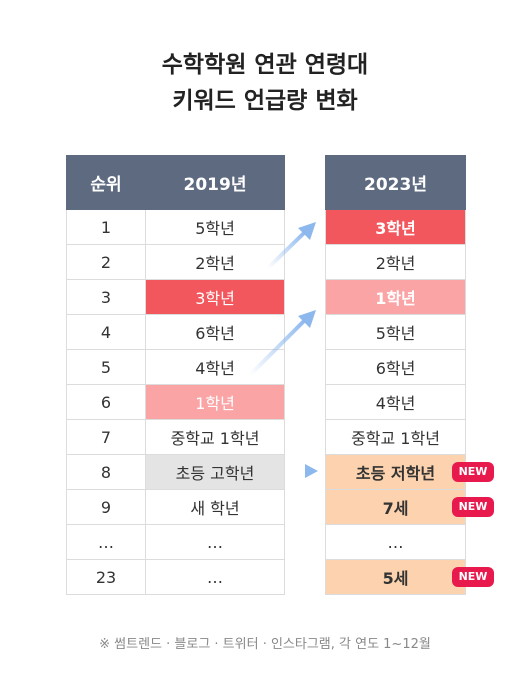 This screenshot has width=530, height=690. What do you see at coordinates (215, 472) in the screenshot?
I see `keyword-cell-highlight: 초등 고학년` at bounding box center [215, 472].